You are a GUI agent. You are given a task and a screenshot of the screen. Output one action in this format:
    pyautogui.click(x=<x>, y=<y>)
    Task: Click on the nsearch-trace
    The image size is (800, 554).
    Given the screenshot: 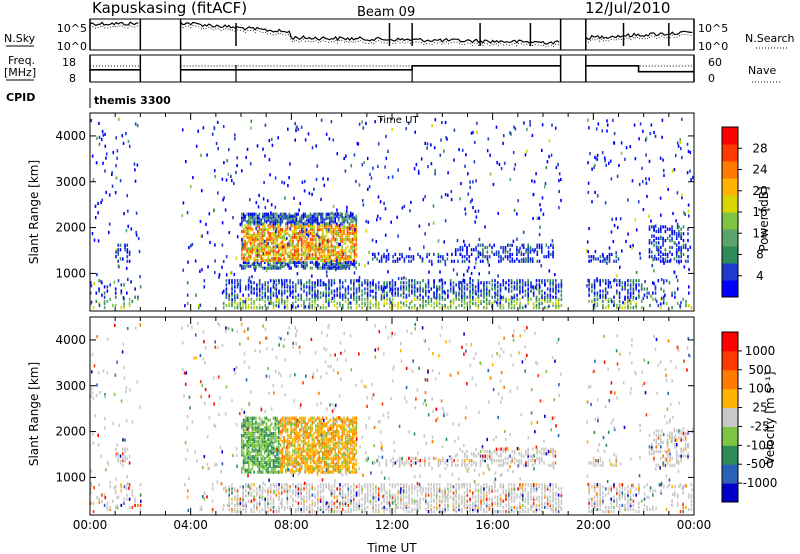 What is the action you would take?
    pyautogui.click(x=391, y=36)
    